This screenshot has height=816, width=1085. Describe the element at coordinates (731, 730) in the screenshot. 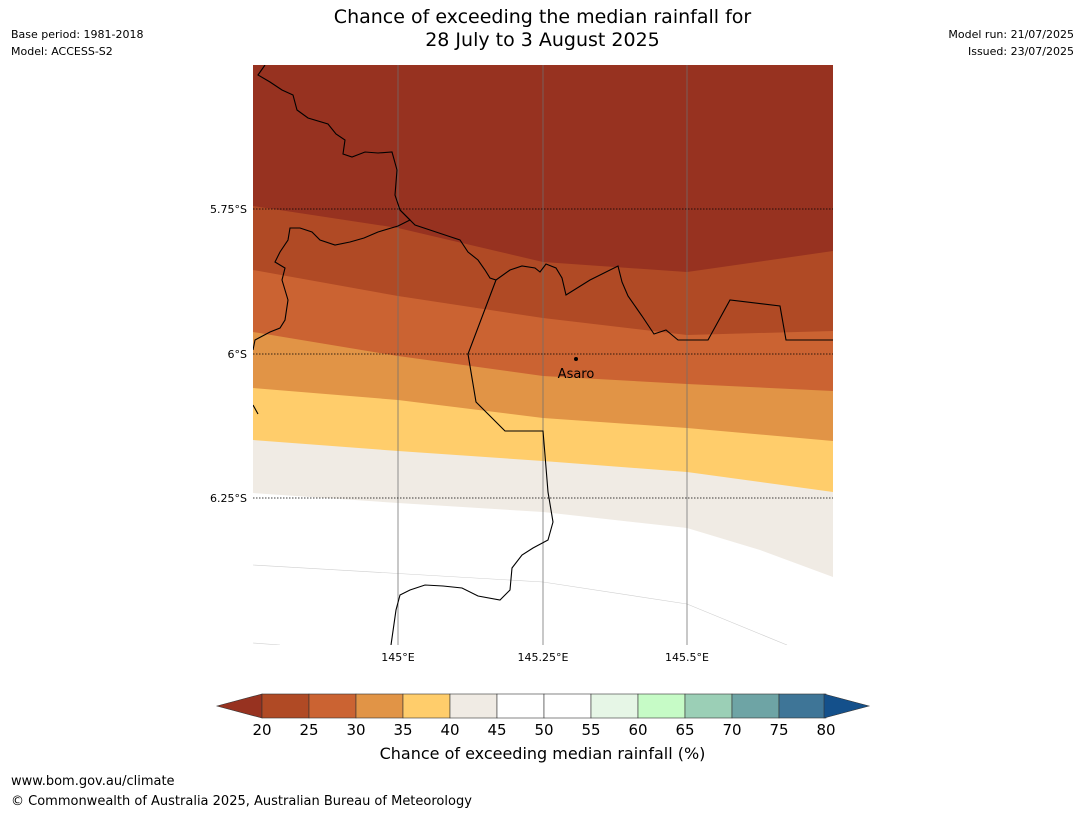

I see `colorbar-tick-label: 70` at that location.